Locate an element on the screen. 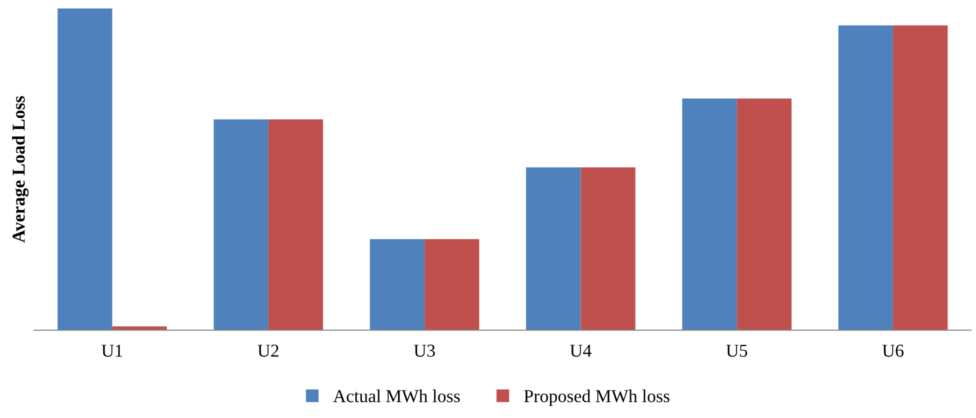 Image resolution: width=976 pixels, height=418 pixels. x-tick-label: U4 is located at coordinates (581, 350).